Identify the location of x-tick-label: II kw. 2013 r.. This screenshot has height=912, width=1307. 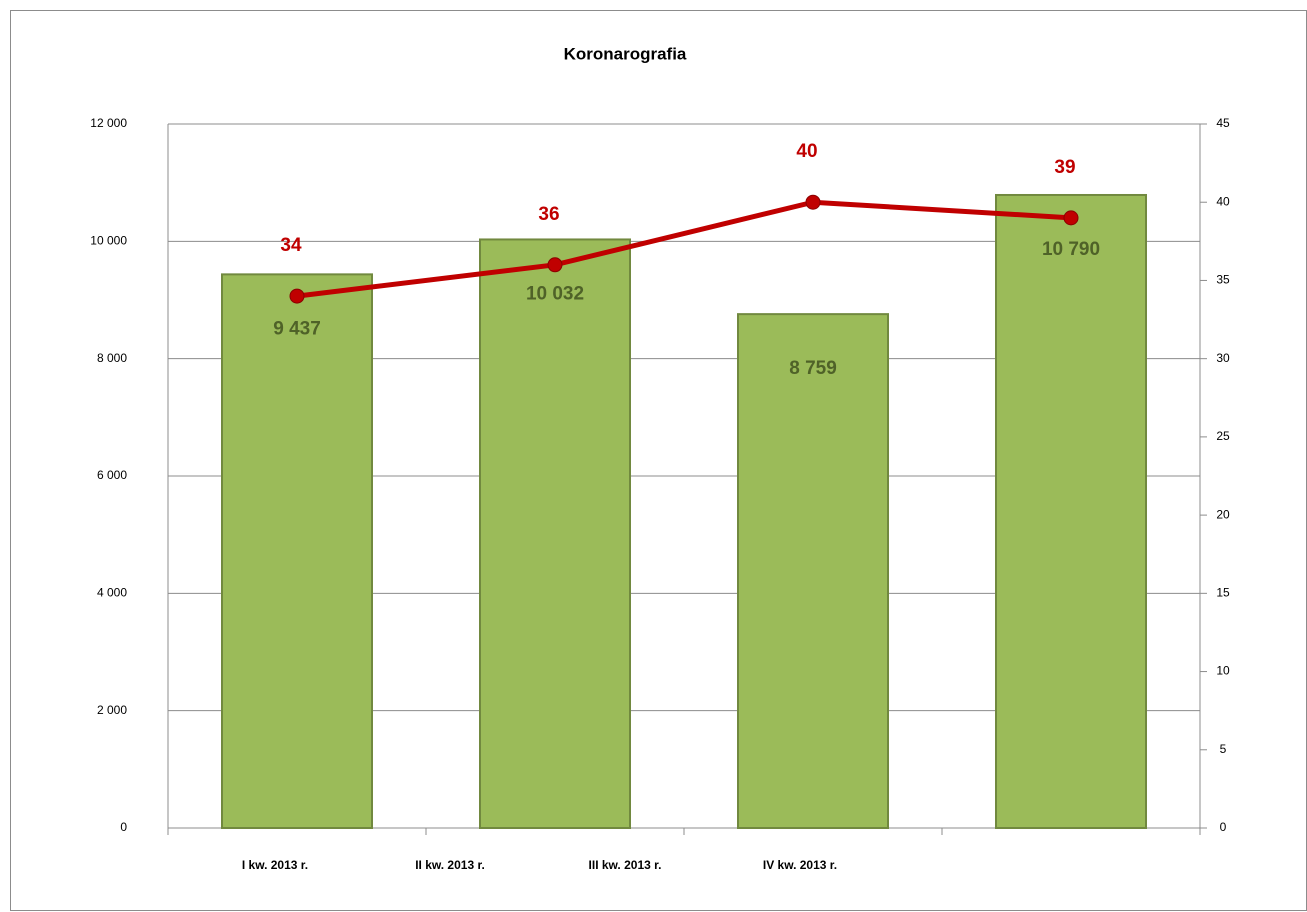
(450, 865).